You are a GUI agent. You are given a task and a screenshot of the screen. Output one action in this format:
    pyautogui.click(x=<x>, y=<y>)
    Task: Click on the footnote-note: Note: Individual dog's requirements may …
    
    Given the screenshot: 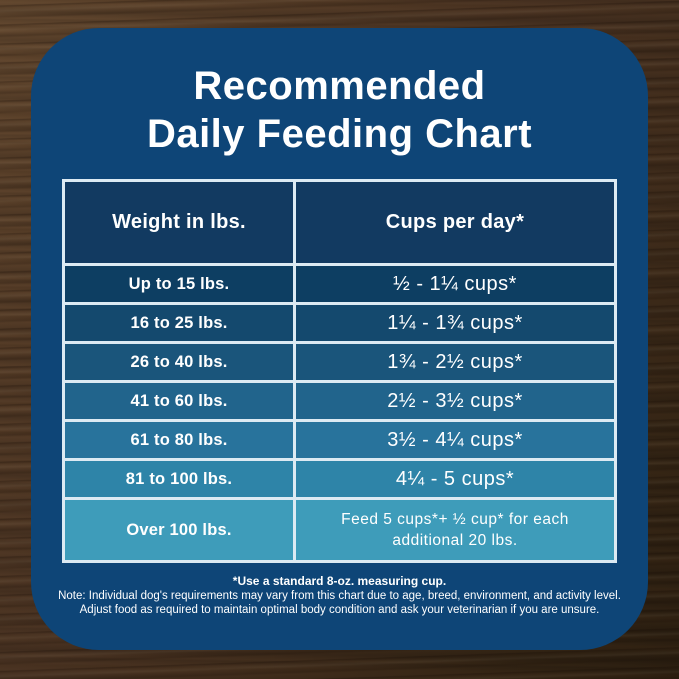 What is the action you would take?
    pyautogui.click(x=339, y=596)
    